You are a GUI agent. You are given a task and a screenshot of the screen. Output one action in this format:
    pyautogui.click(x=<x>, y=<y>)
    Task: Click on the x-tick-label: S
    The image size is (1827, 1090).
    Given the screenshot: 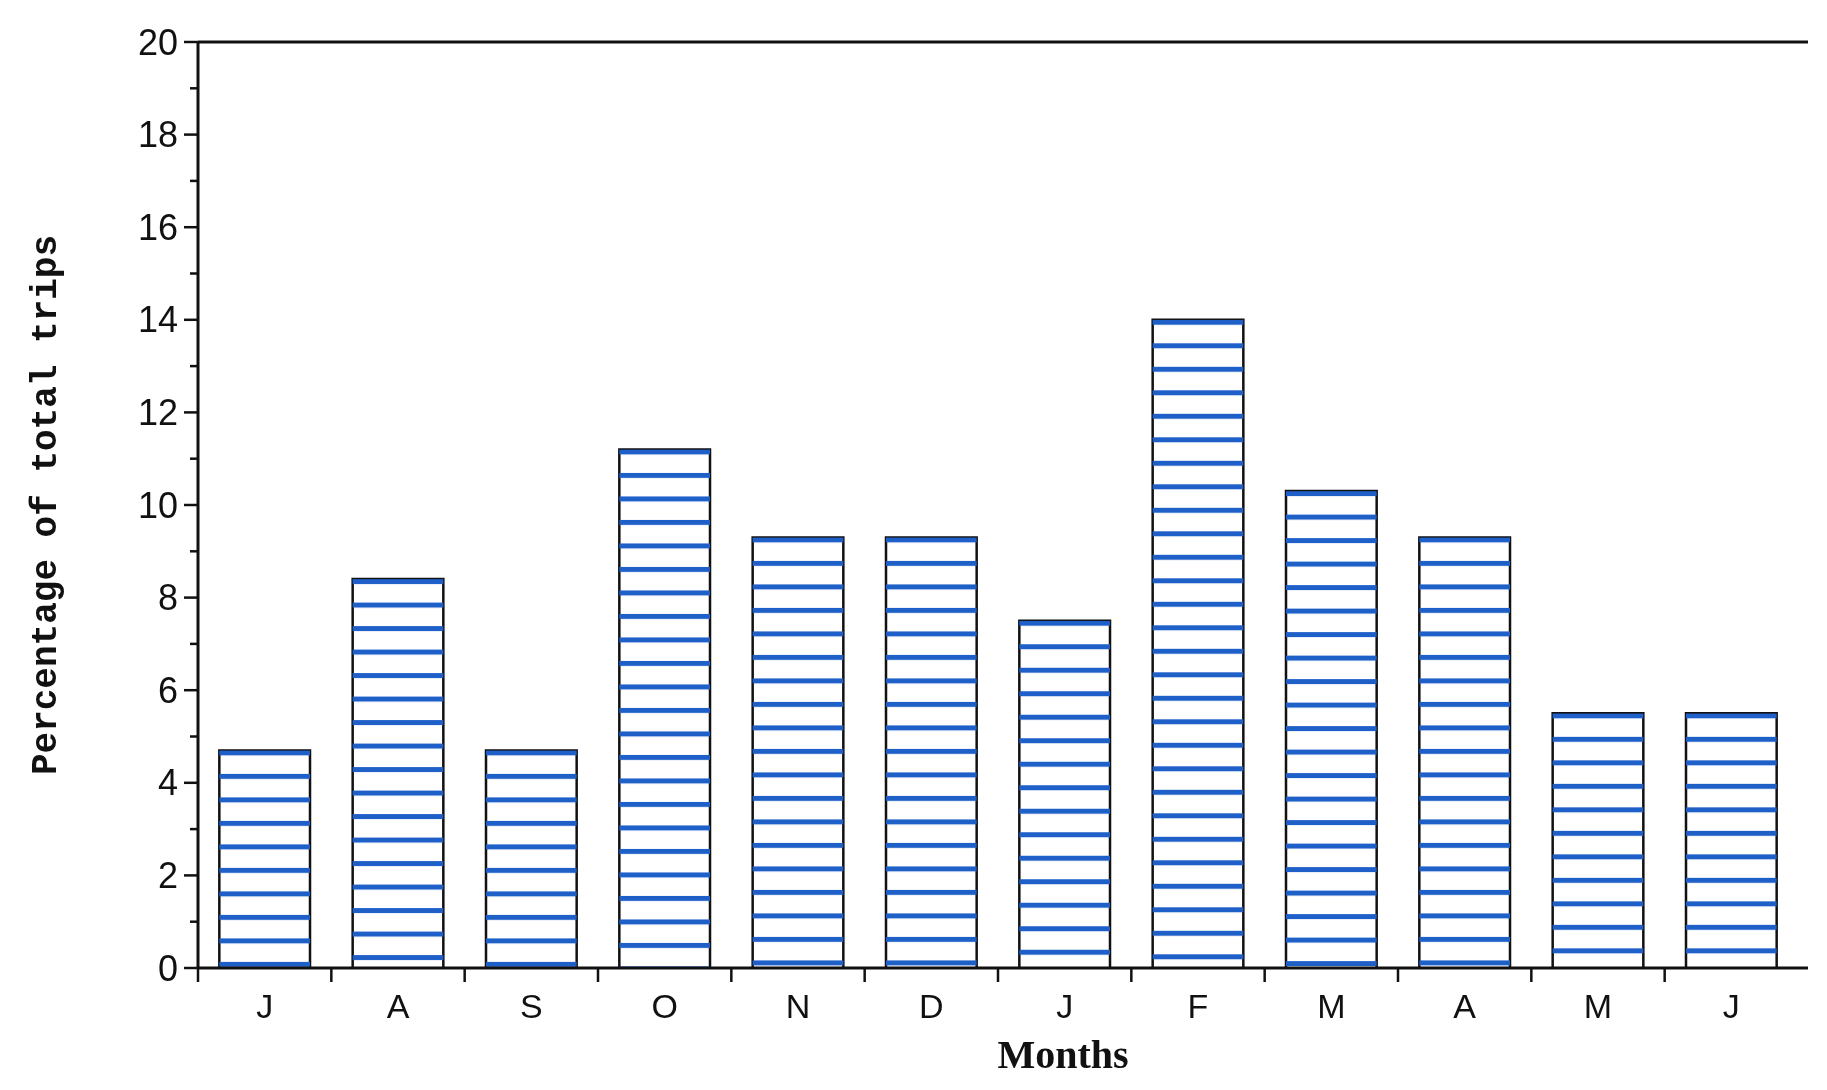 What is the action you would take?
    pyautogui.click(x=531, y=1006)
    